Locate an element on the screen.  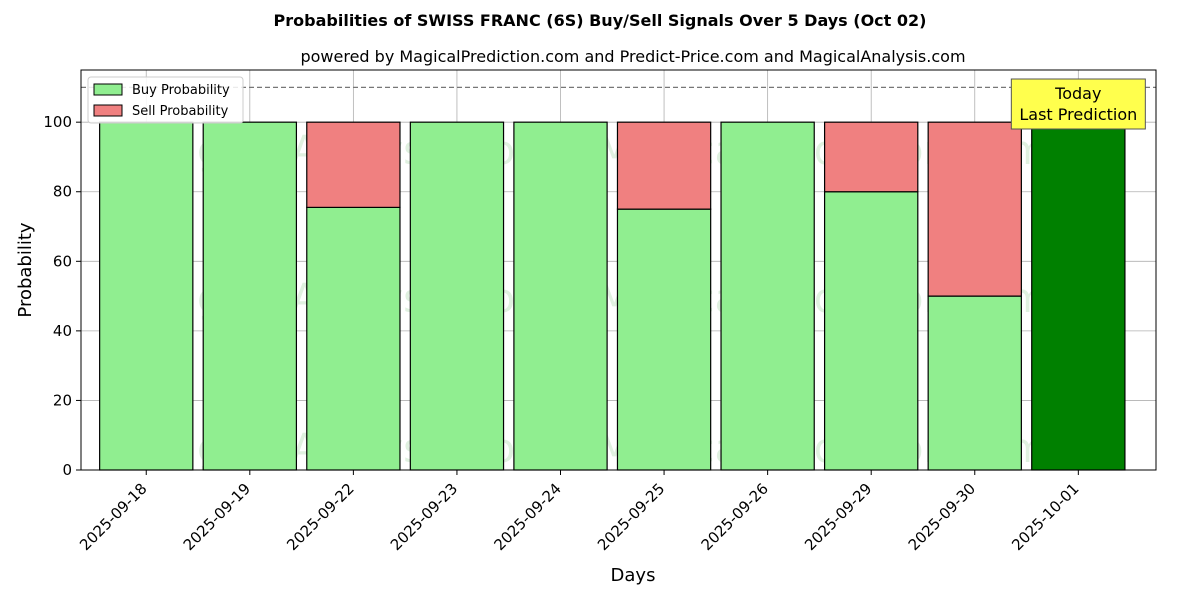
annotation-line: Last Prediction is located at coordinates (1078, 114).